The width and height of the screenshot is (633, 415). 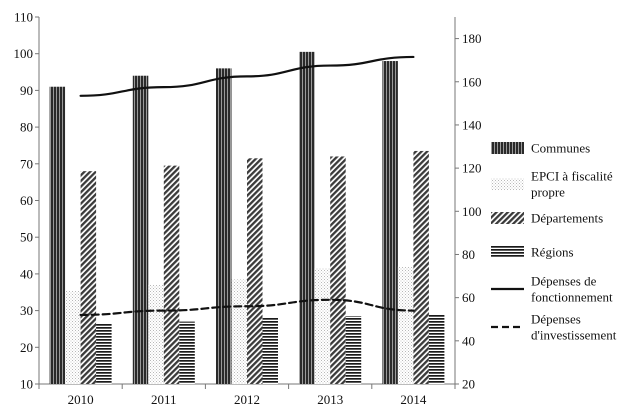 What do you see at coordinates (26, 163) in the screenshot?
I see `left-tick-label: 70` at bounding box center [26, 163].